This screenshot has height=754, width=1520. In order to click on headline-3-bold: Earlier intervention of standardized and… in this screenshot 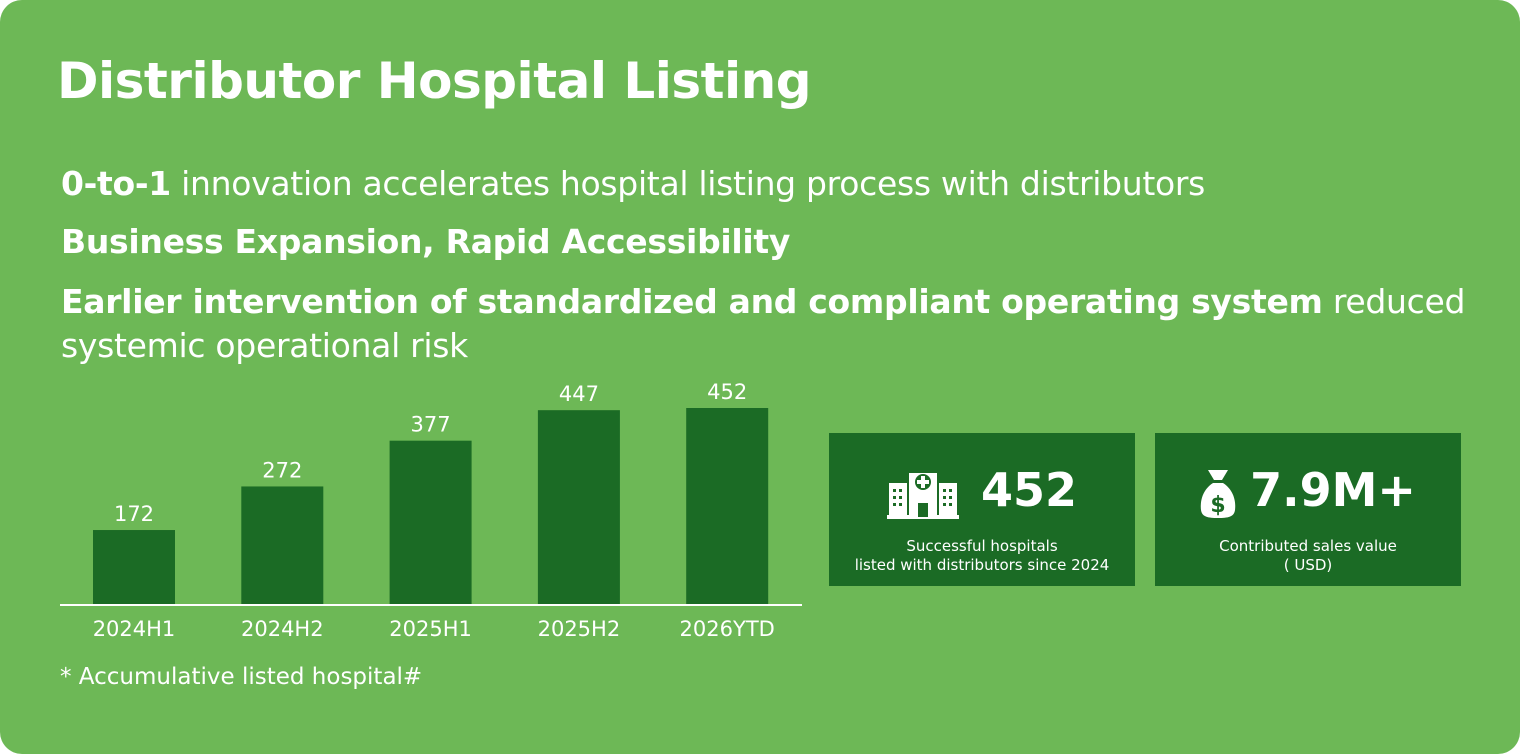, I will do `click(692, 301)`.